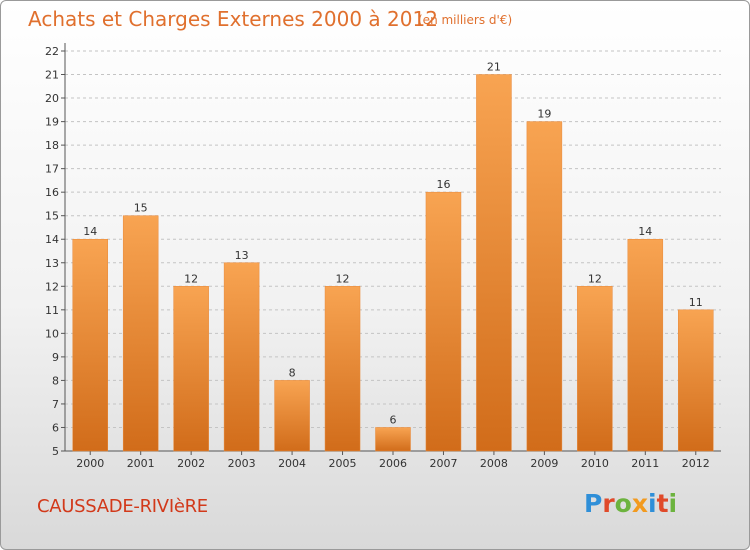 The height and width of the screenshot is (550, 750). What do you see at coordinates (52, 51) in the screenshot?
I see `y-tick-label: 22` at bounding box center [52, 51].